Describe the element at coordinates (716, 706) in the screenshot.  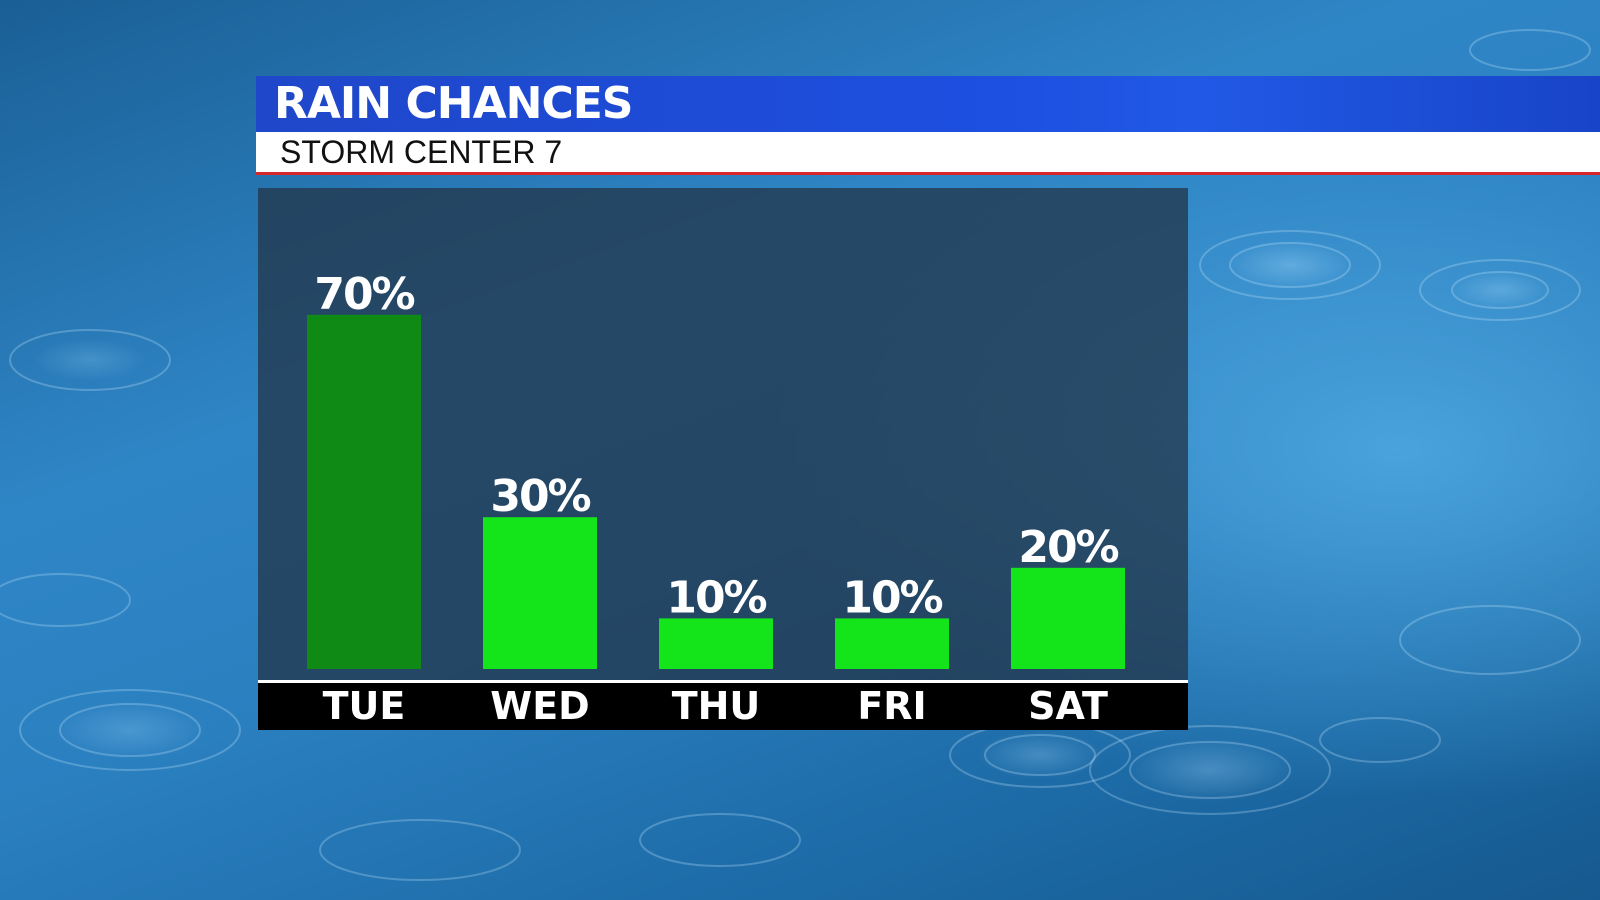
I see `day-label-thu: THU` at that location.